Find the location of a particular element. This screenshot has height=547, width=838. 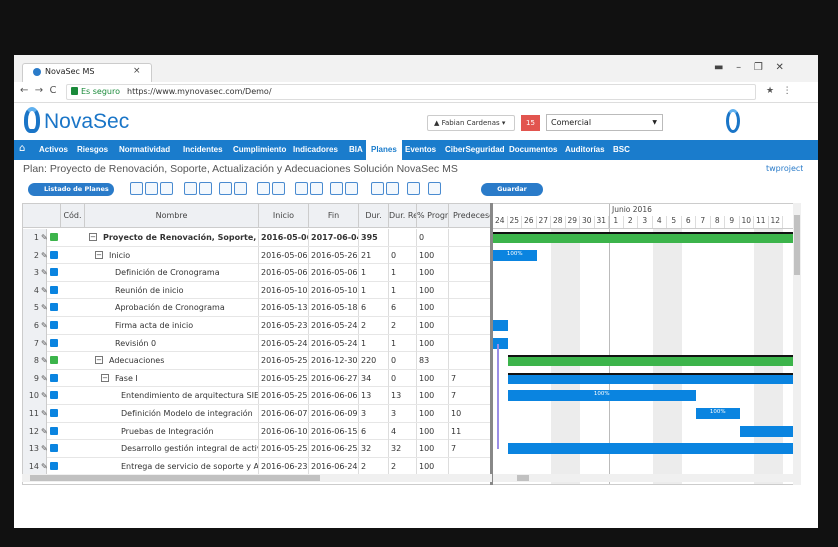

window-controls: ▬ – ❐ ✕ is located at coordinates (749, 67).